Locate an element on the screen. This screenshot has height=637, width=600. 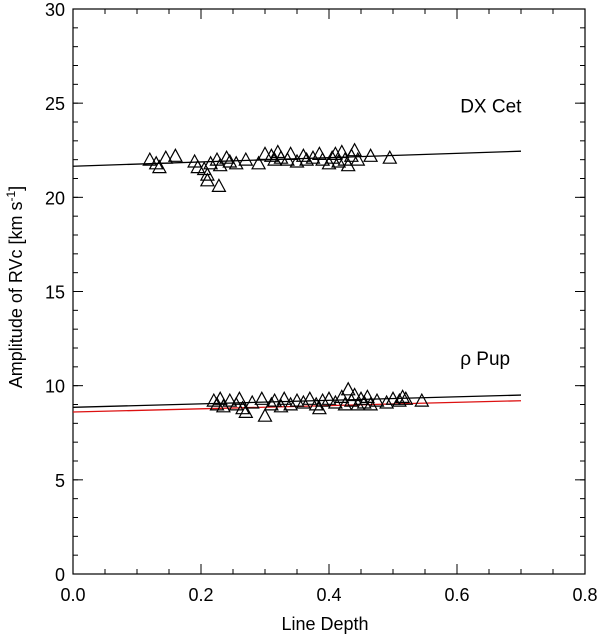
series-annotation: ρ Pup is located at coordinates (485, 359).